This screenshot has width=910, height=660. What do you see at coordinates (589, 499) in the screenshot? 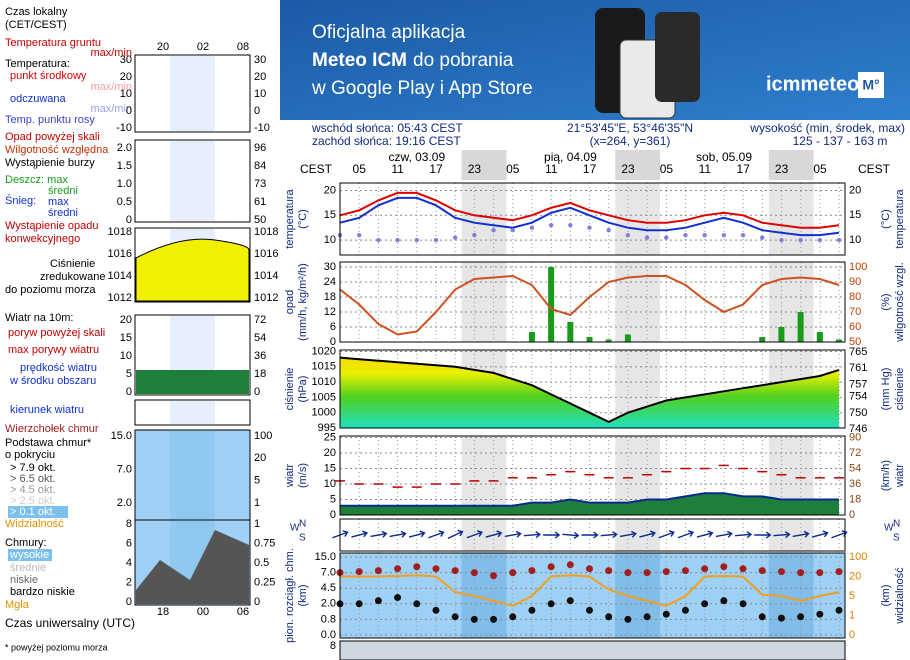
I see `area-line` at bounding box center [589, 499].